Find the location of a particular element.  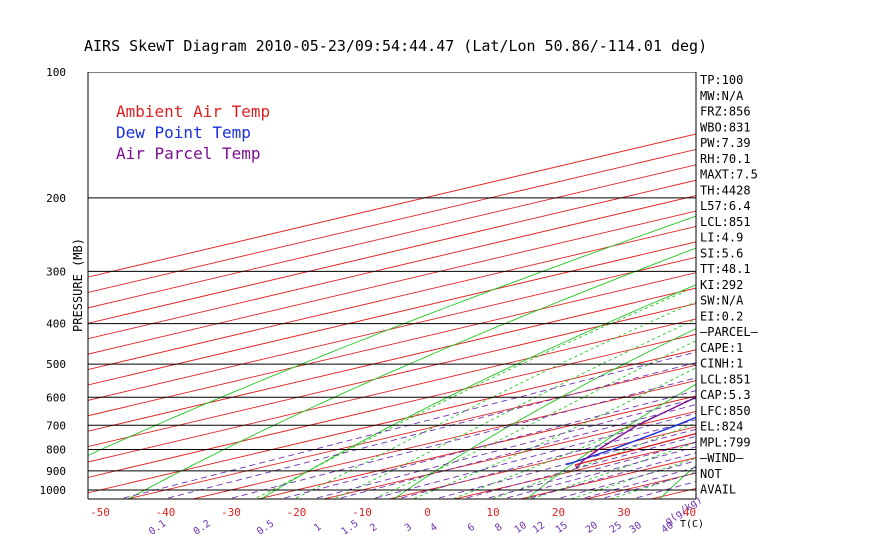

mixing-ratio-tick-label: 1 is located at coordinates (317, 528).